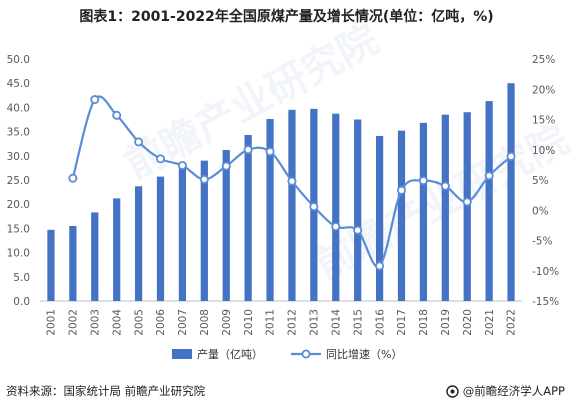 The width and height of the screenshot is (573, 410). I want to click on y-right-tick-label: -10%, so click(545, 272).